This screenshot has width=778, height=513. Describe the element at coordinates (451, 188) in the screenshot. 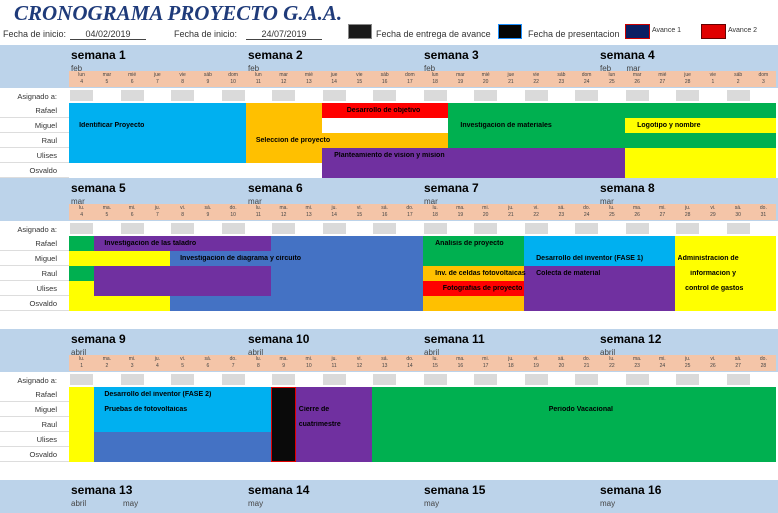

I see `week-label: semana 7` at that location.